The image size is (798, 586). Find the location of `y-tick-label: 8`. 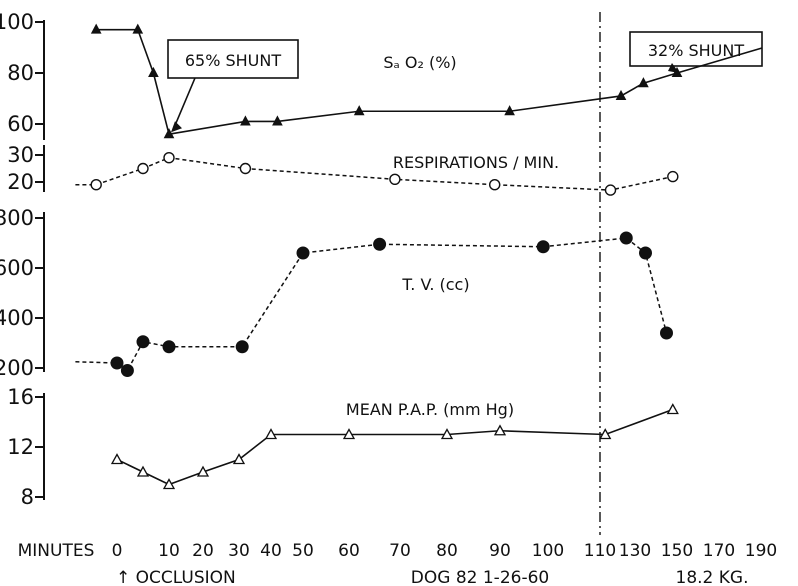

y-tick-label: 8 is located at coordinates (27, 497).